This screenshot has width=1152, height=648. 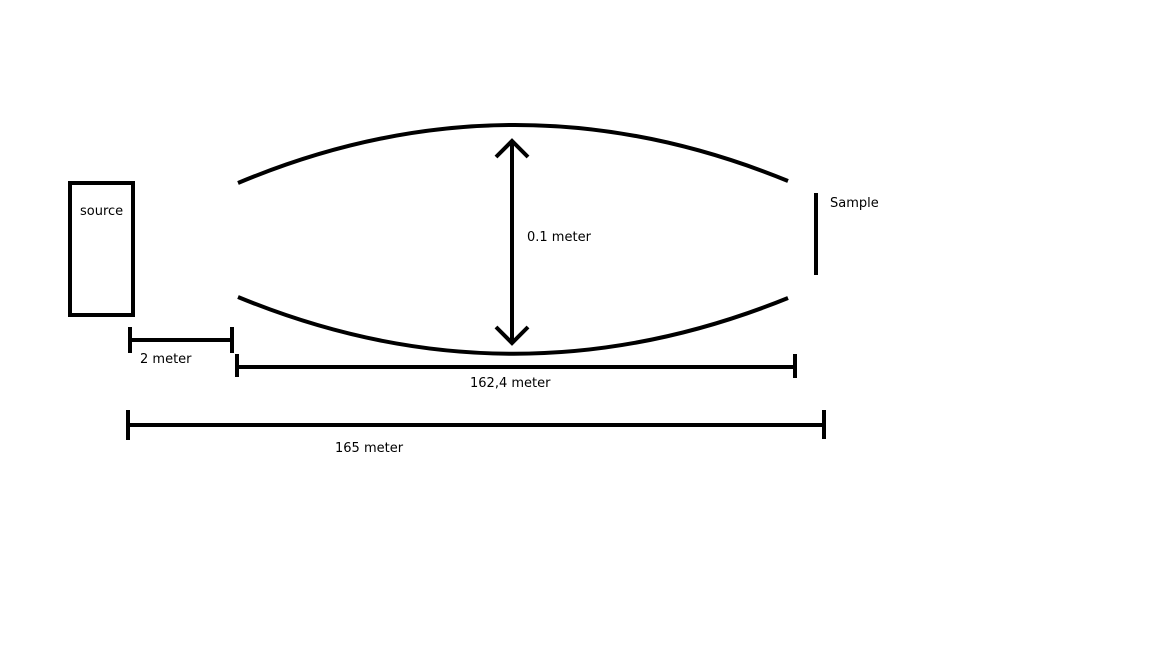 I want to click on ellipse-bottom-arc, so click(x=513, y=325).